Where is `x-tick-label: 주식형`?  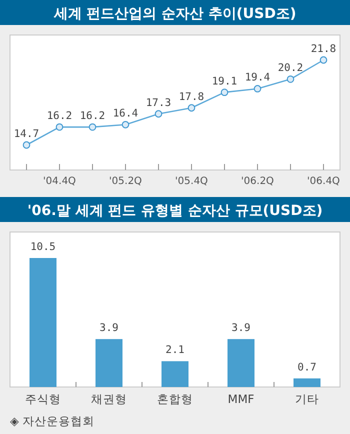 x-tick-label: 주식형 is located at coordinates (43, 399).